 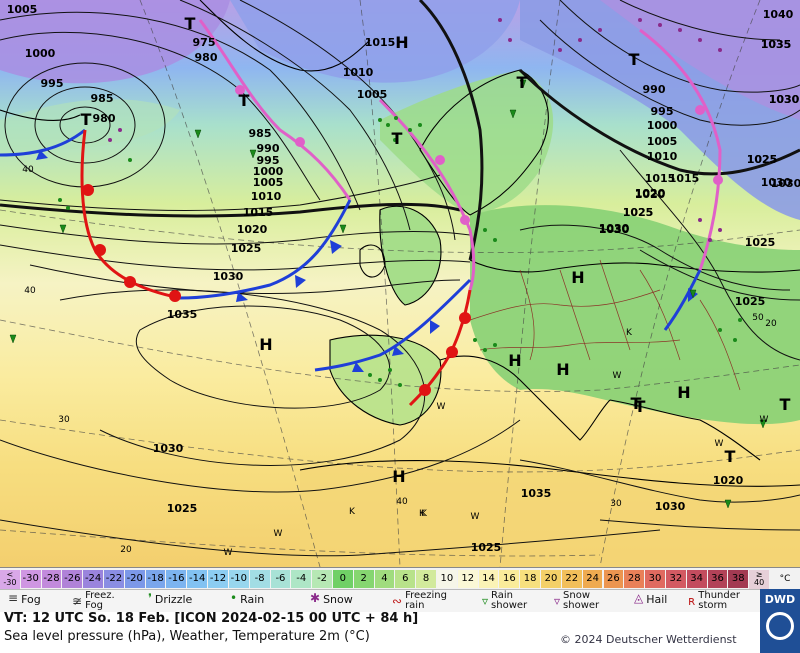 What do you see at coordinates (30, 579) in the screenshot?
I see `temperature-scale-cell: -30` at bounding box center [30, 579].